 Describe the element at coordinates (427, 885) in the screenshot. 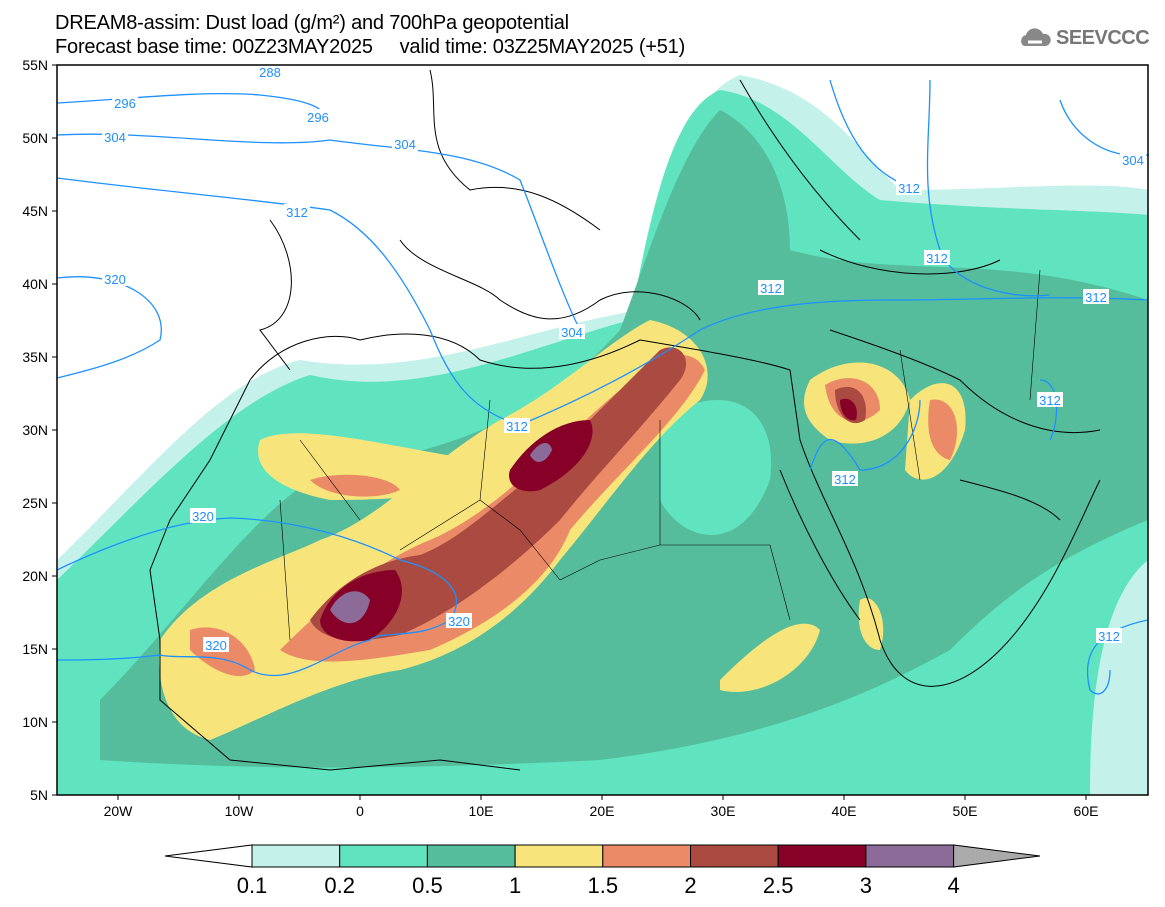

I see `colorbar-tick-label: 0.5` at that location.